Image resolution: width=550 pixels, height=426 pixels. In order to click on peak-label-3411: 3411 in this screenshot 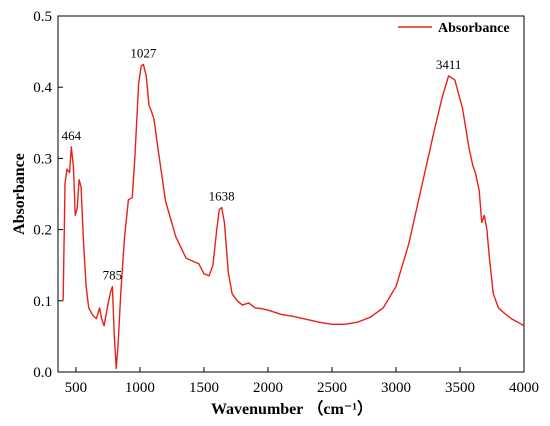, I will do `click(449, 64)`.